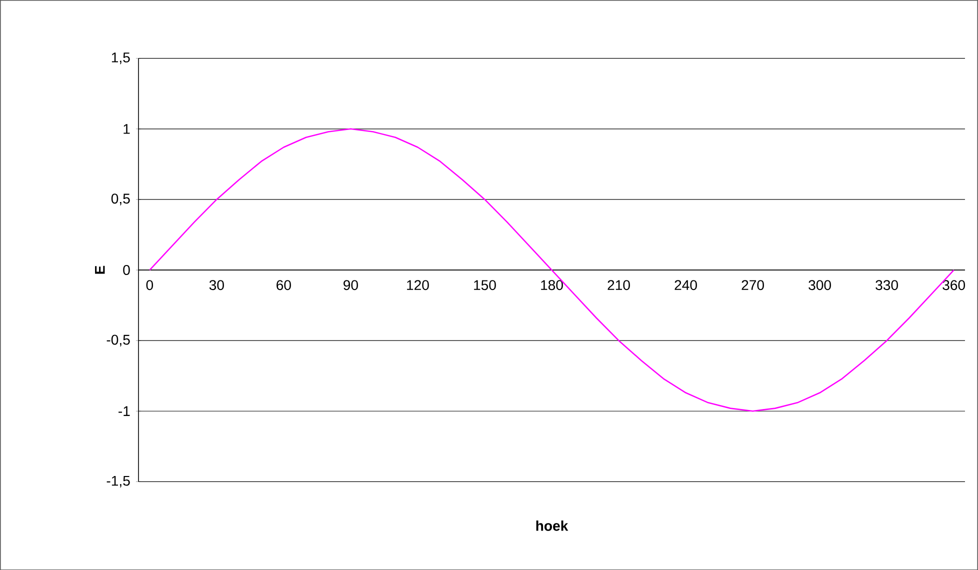  I want to click on x-tick-label: 30, so click(216, 285).